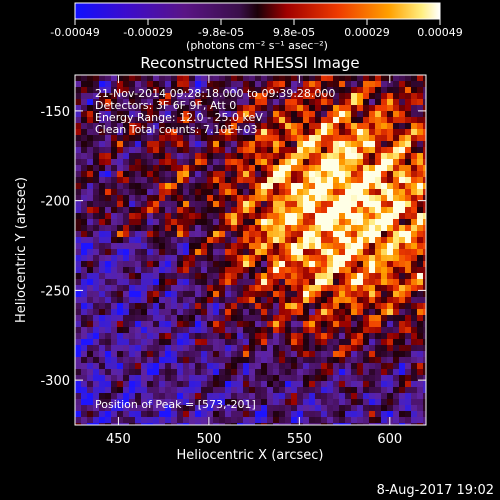 The image size is (500, 500). I want to click on peak-position-label: Position of Peak = [573,-201], so click(175, 404).